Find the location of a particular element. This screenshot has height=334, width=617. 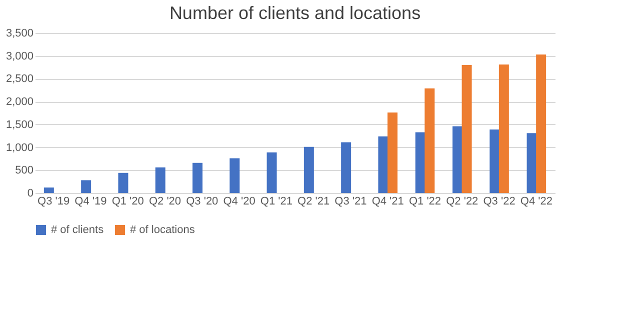

chart-title: Number of clients and locations is located at coordinates (295, 13).